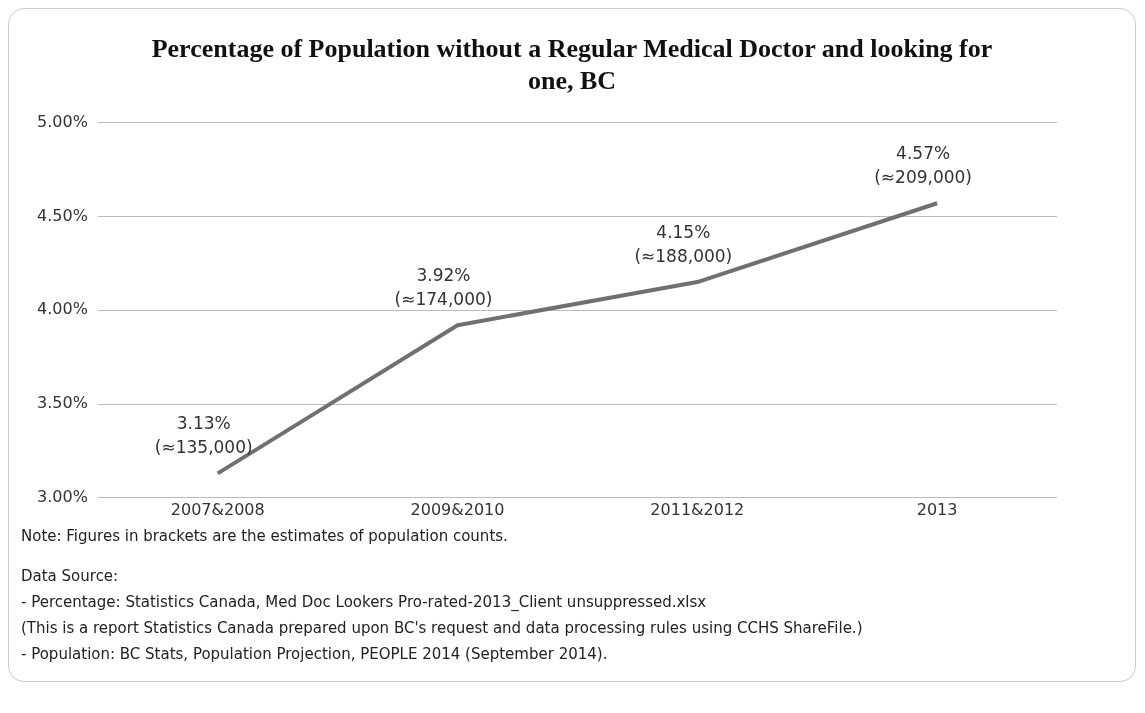 Image resolution: width=1145 pixels, height=713 pixels. What do you see at coordinates (923, 165) in the screenshot?
I see `data-label: 4.57% (≈209,000)` at bounding box center [923, 165].